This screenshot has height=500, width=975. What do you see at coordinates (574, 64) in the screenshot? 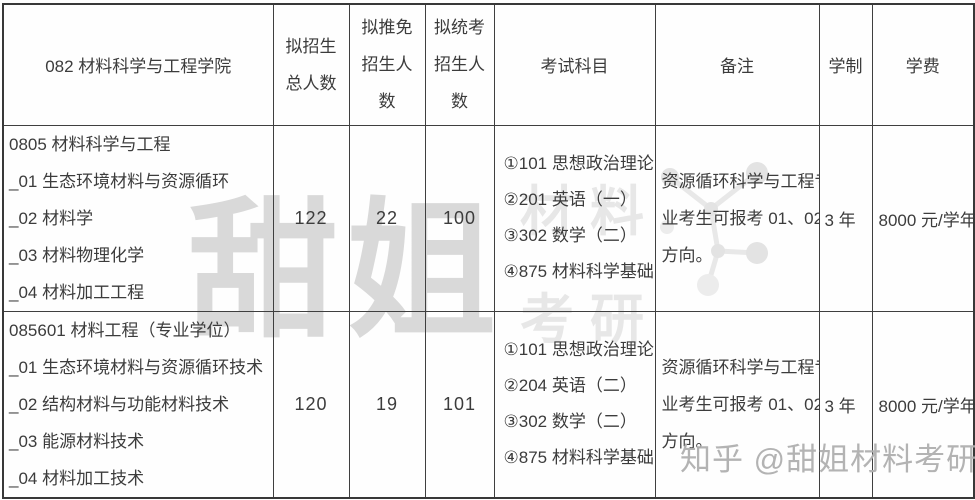
I see `header-exam-subjects: 考试科目` at bounding box center [574, 64].